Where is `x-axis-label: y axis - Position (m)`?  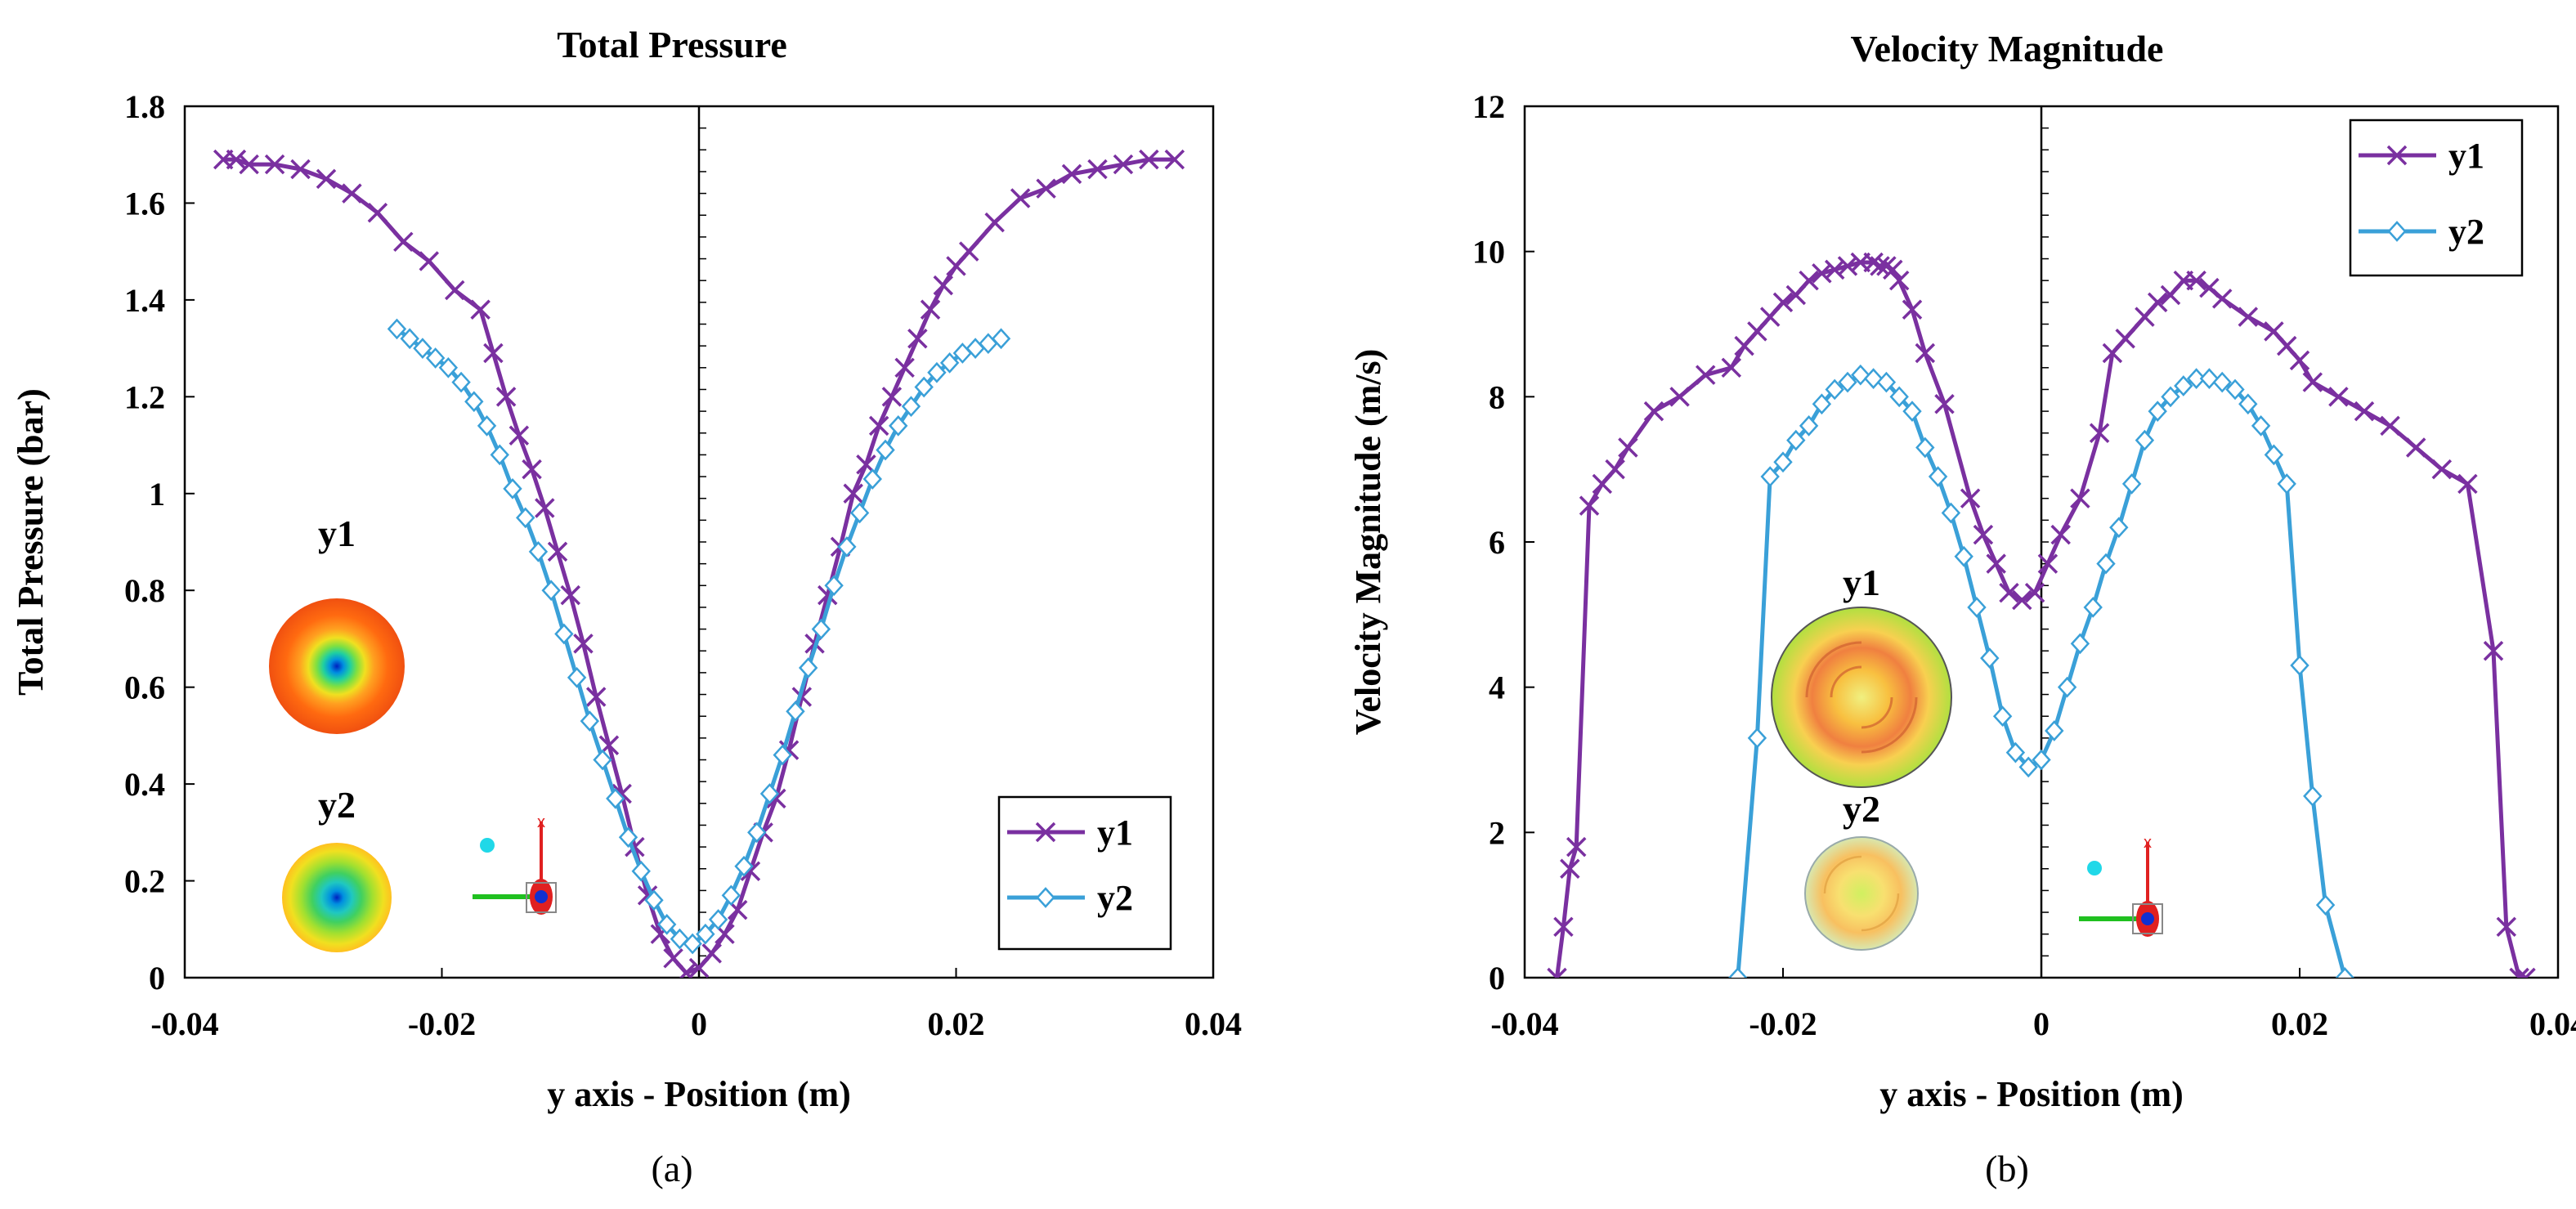 x-axis-label: y axis - Position (m) is located at coordinates (2031, 1094).